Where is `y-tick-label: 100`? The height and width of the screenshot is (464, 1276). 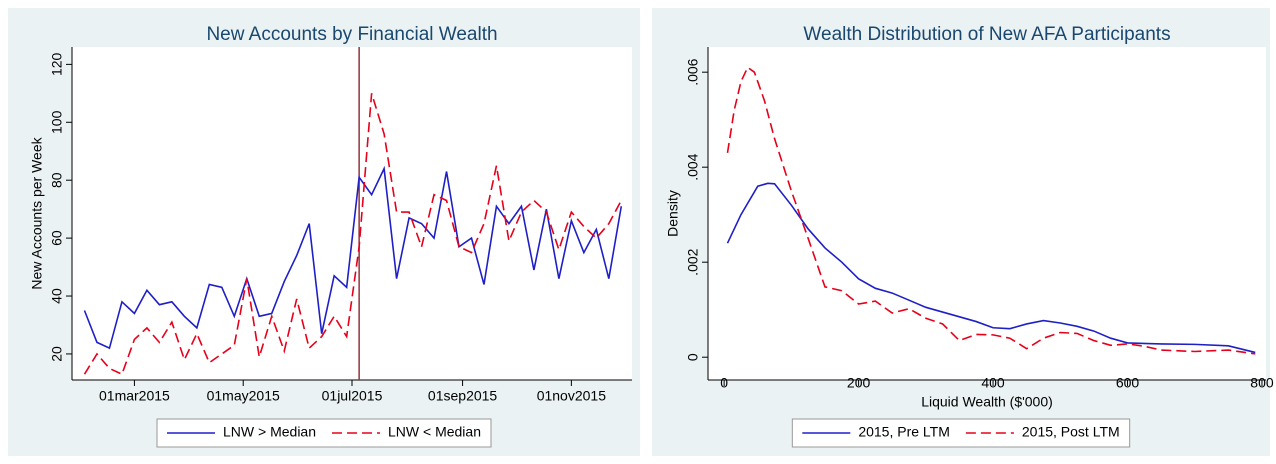
y-tick-label: 100 is located at coordinates (57, 122).